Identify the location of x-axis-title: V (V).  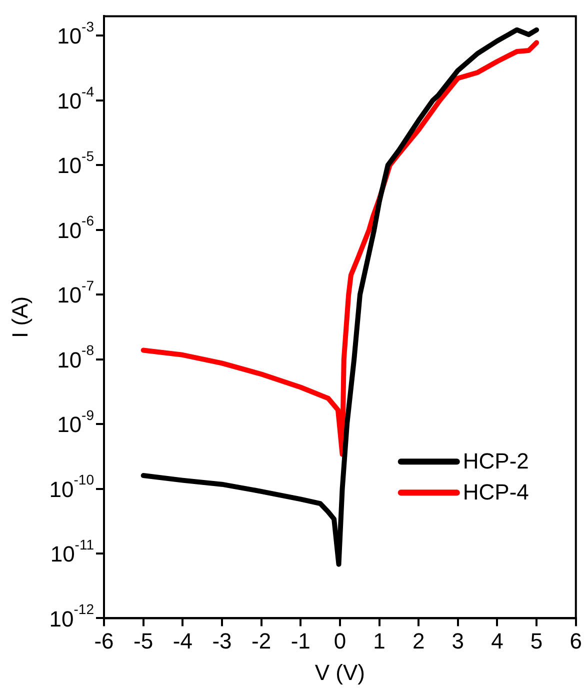
(340, 672).